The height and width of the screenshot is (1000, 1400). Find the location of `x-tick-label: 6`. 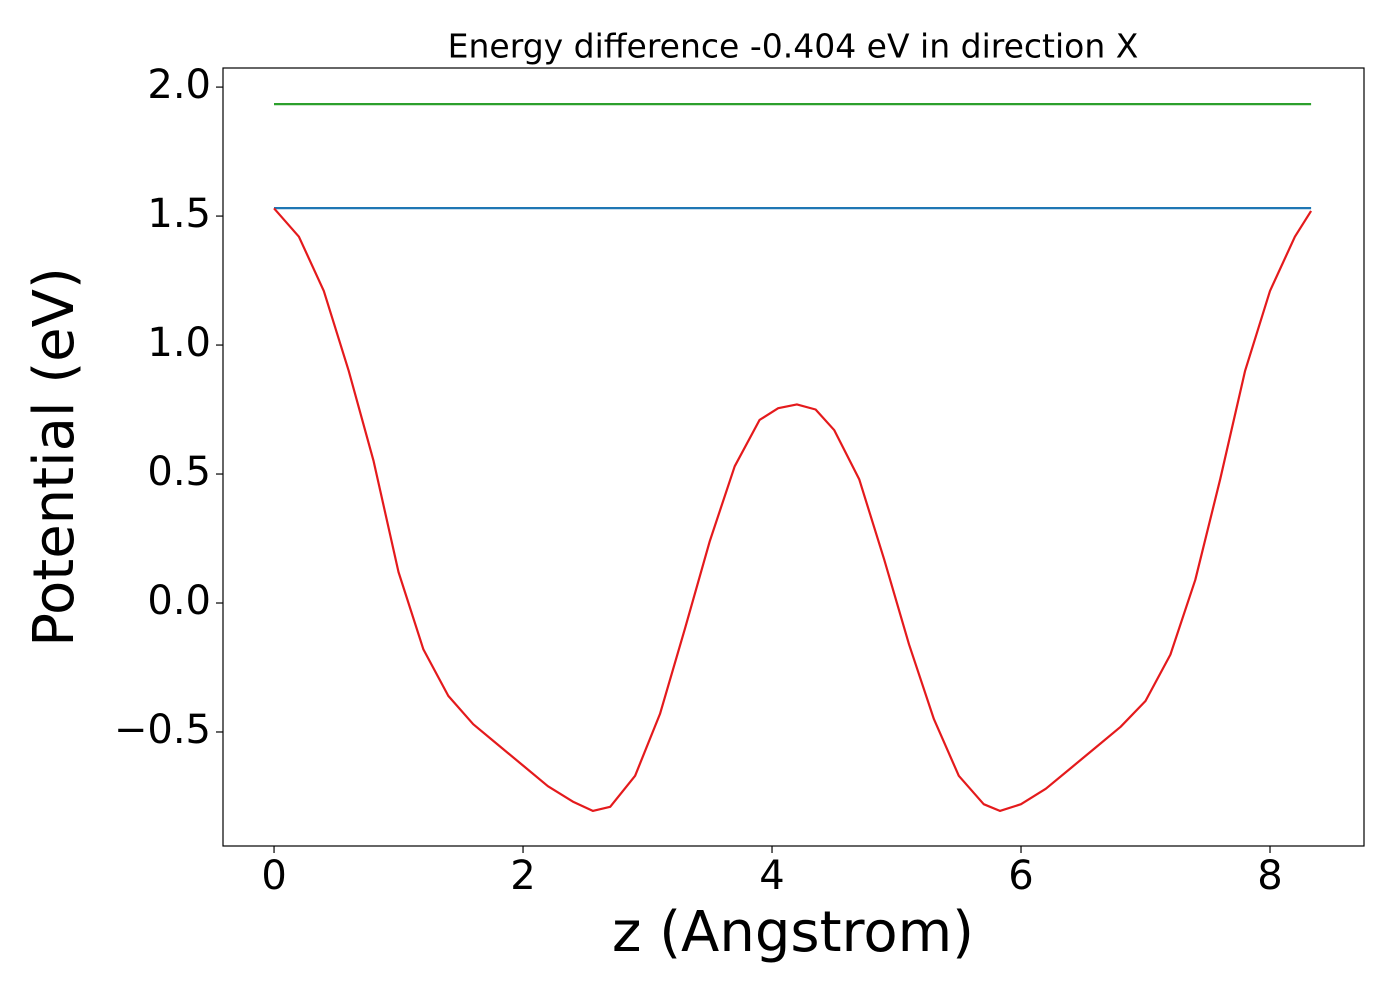

x-tick-label: 6 is located at coordinates (1020, 876).